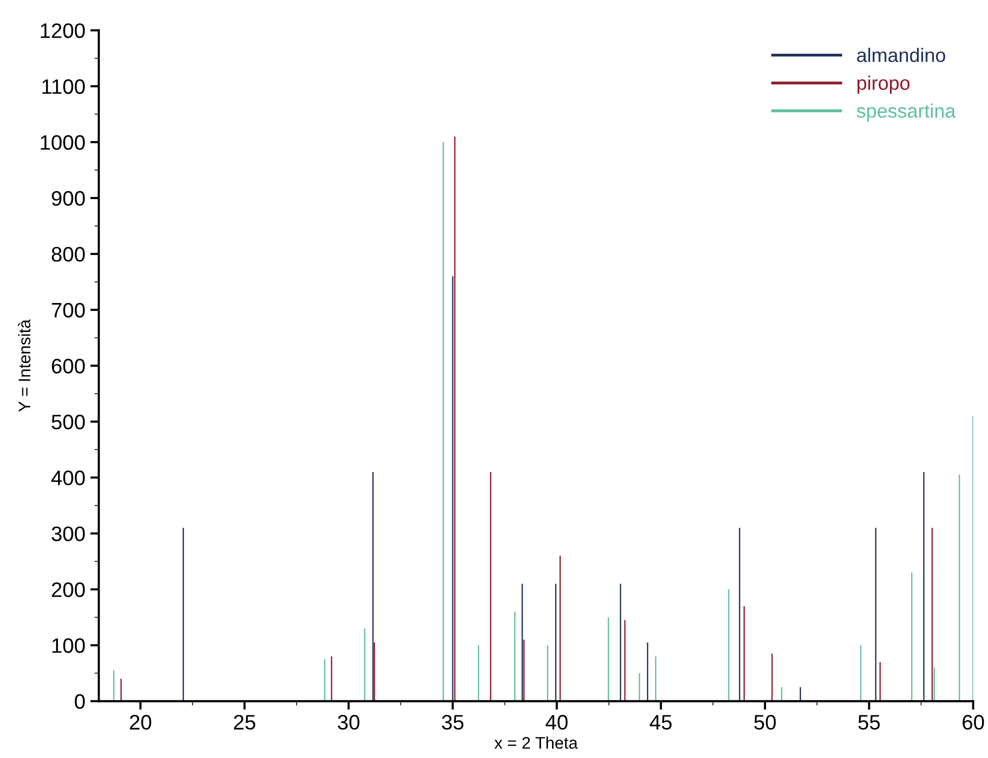 Image resolution: width=988 pixels, height=758 pixels. Describe the element at coordinates (557, 722) in the screenshot. I see `x-tick-label: 40` at that location.